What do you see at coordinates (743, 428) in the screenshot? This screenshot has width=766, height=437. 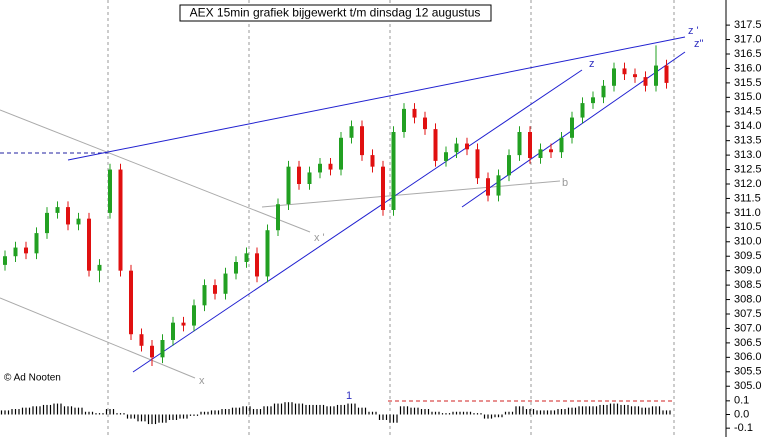 I see `y-tick-label: -0.1` at bounding box center [743, 428].